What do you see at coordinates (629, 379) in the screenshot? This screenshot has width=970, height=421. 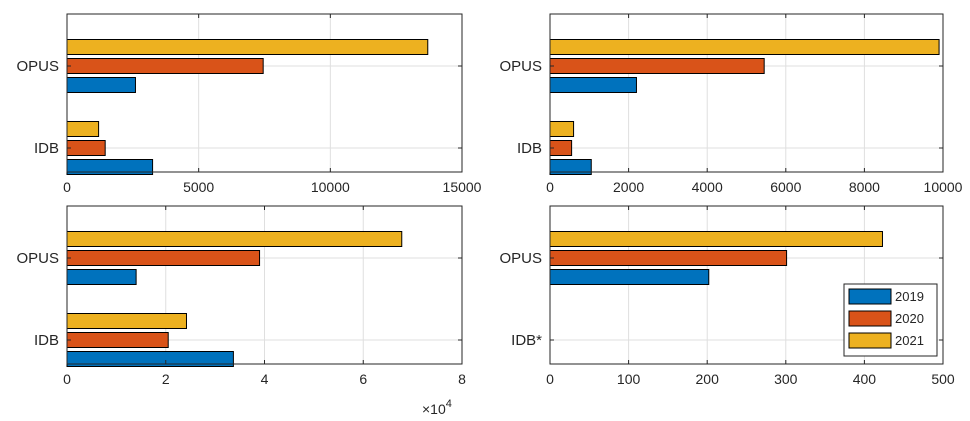 I see `x-tick-label: 100` at bounding box center [629, 379].